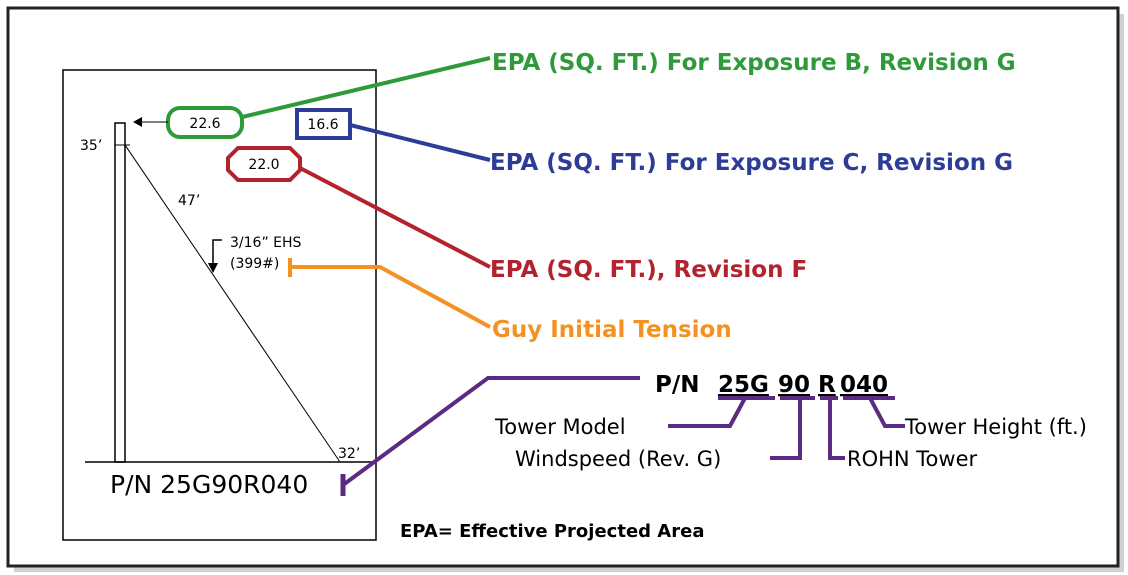 The height and width of the screenshot is (575, 1128). Describe the element at coordinates (912, 459) in the screenshot. I see `part-maker: ROHN Tower` at that location.